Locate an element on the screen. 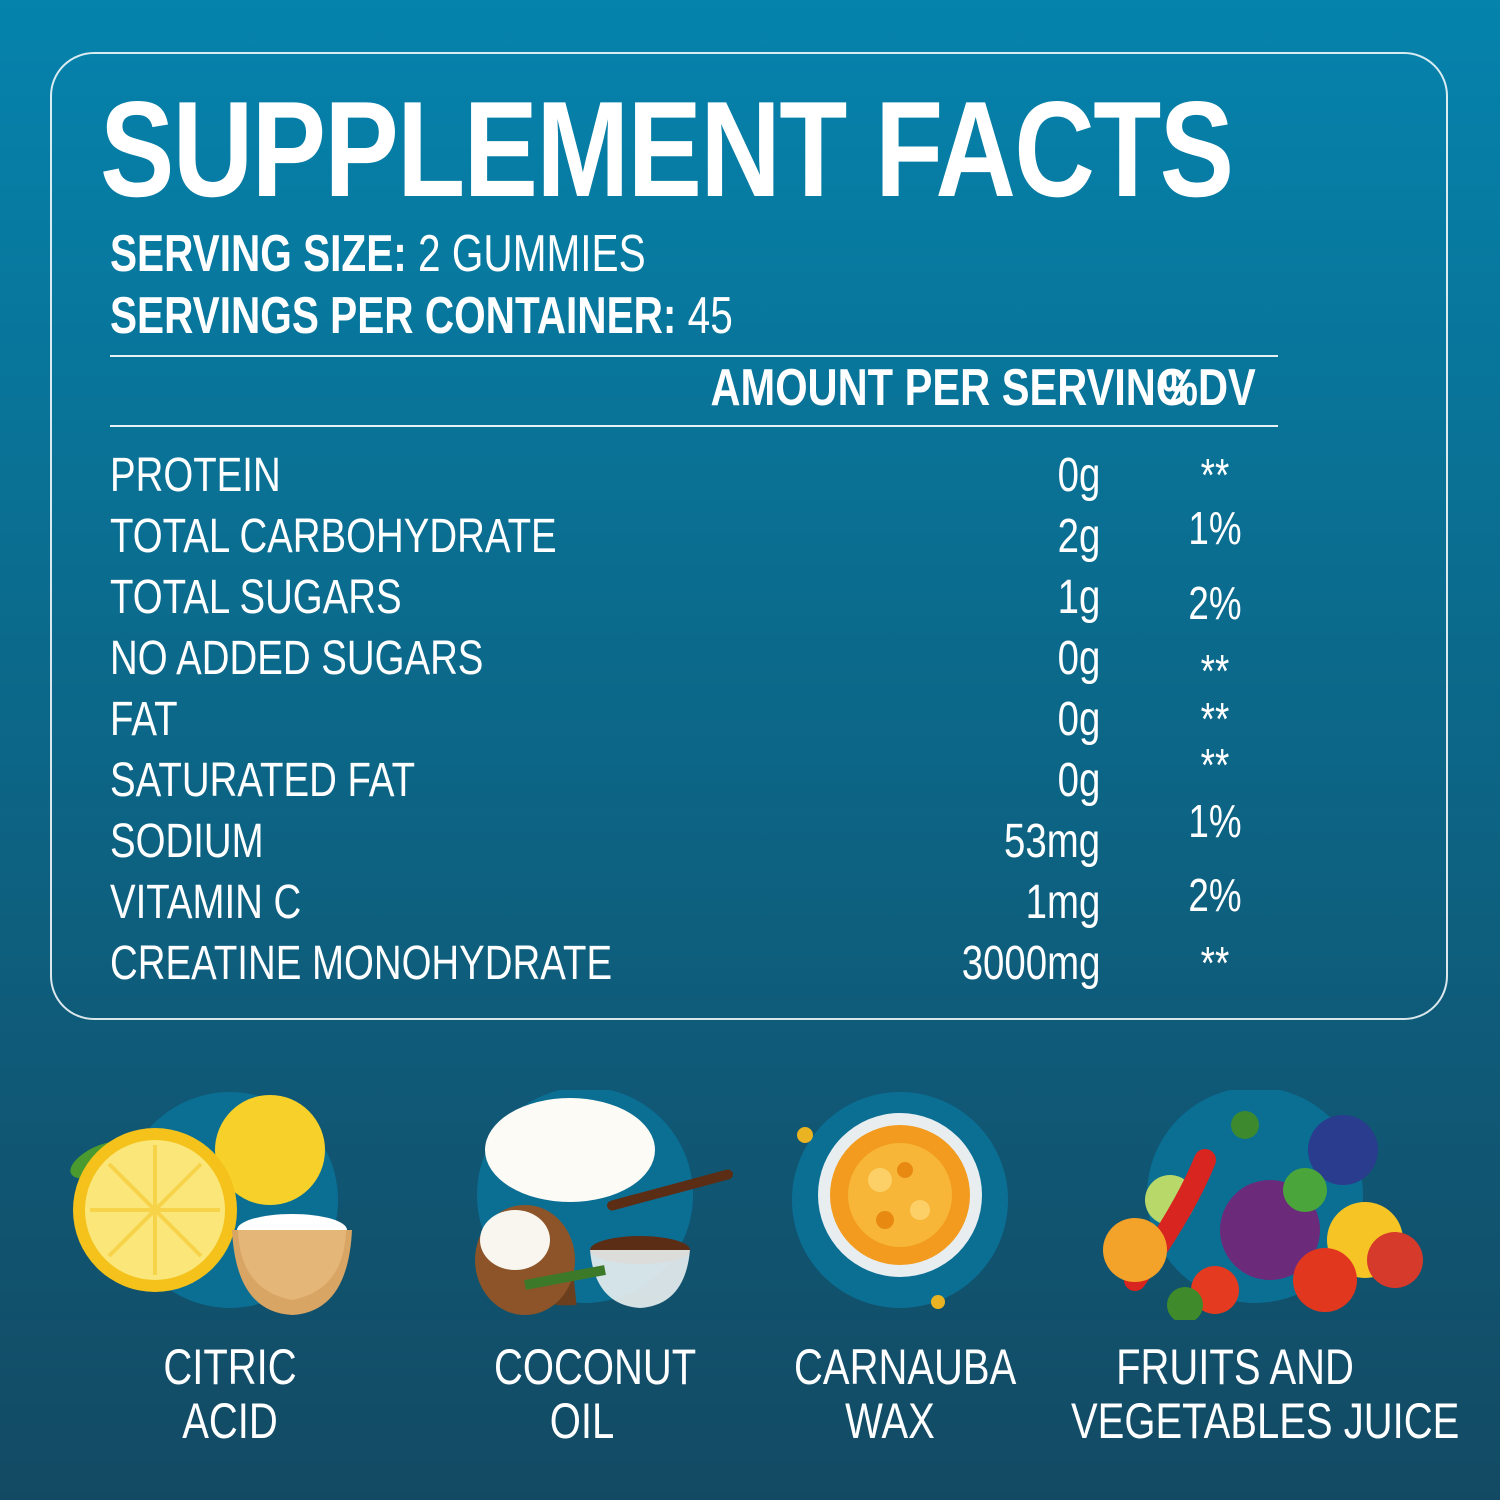 The image size is (1500, 1500). ingredient-label-line1: CARNAUBA is located at coordinates (905, 1367).